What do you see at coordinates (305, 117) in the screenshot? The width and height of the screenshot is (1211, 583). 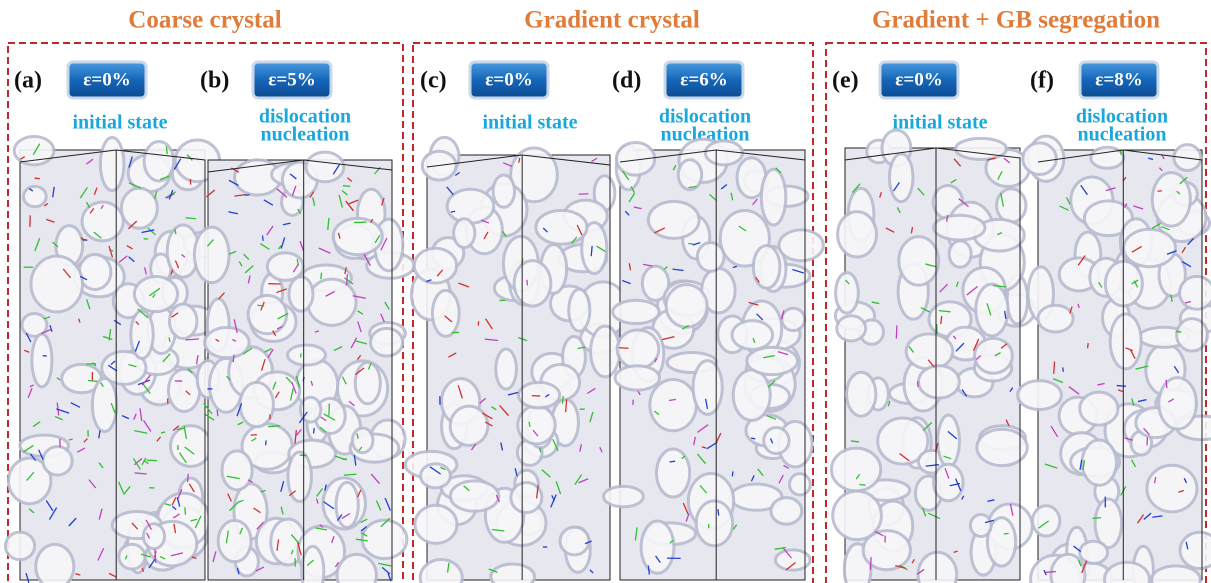 I see `panel-caption: dislocation` at bounding box center [305, 117].